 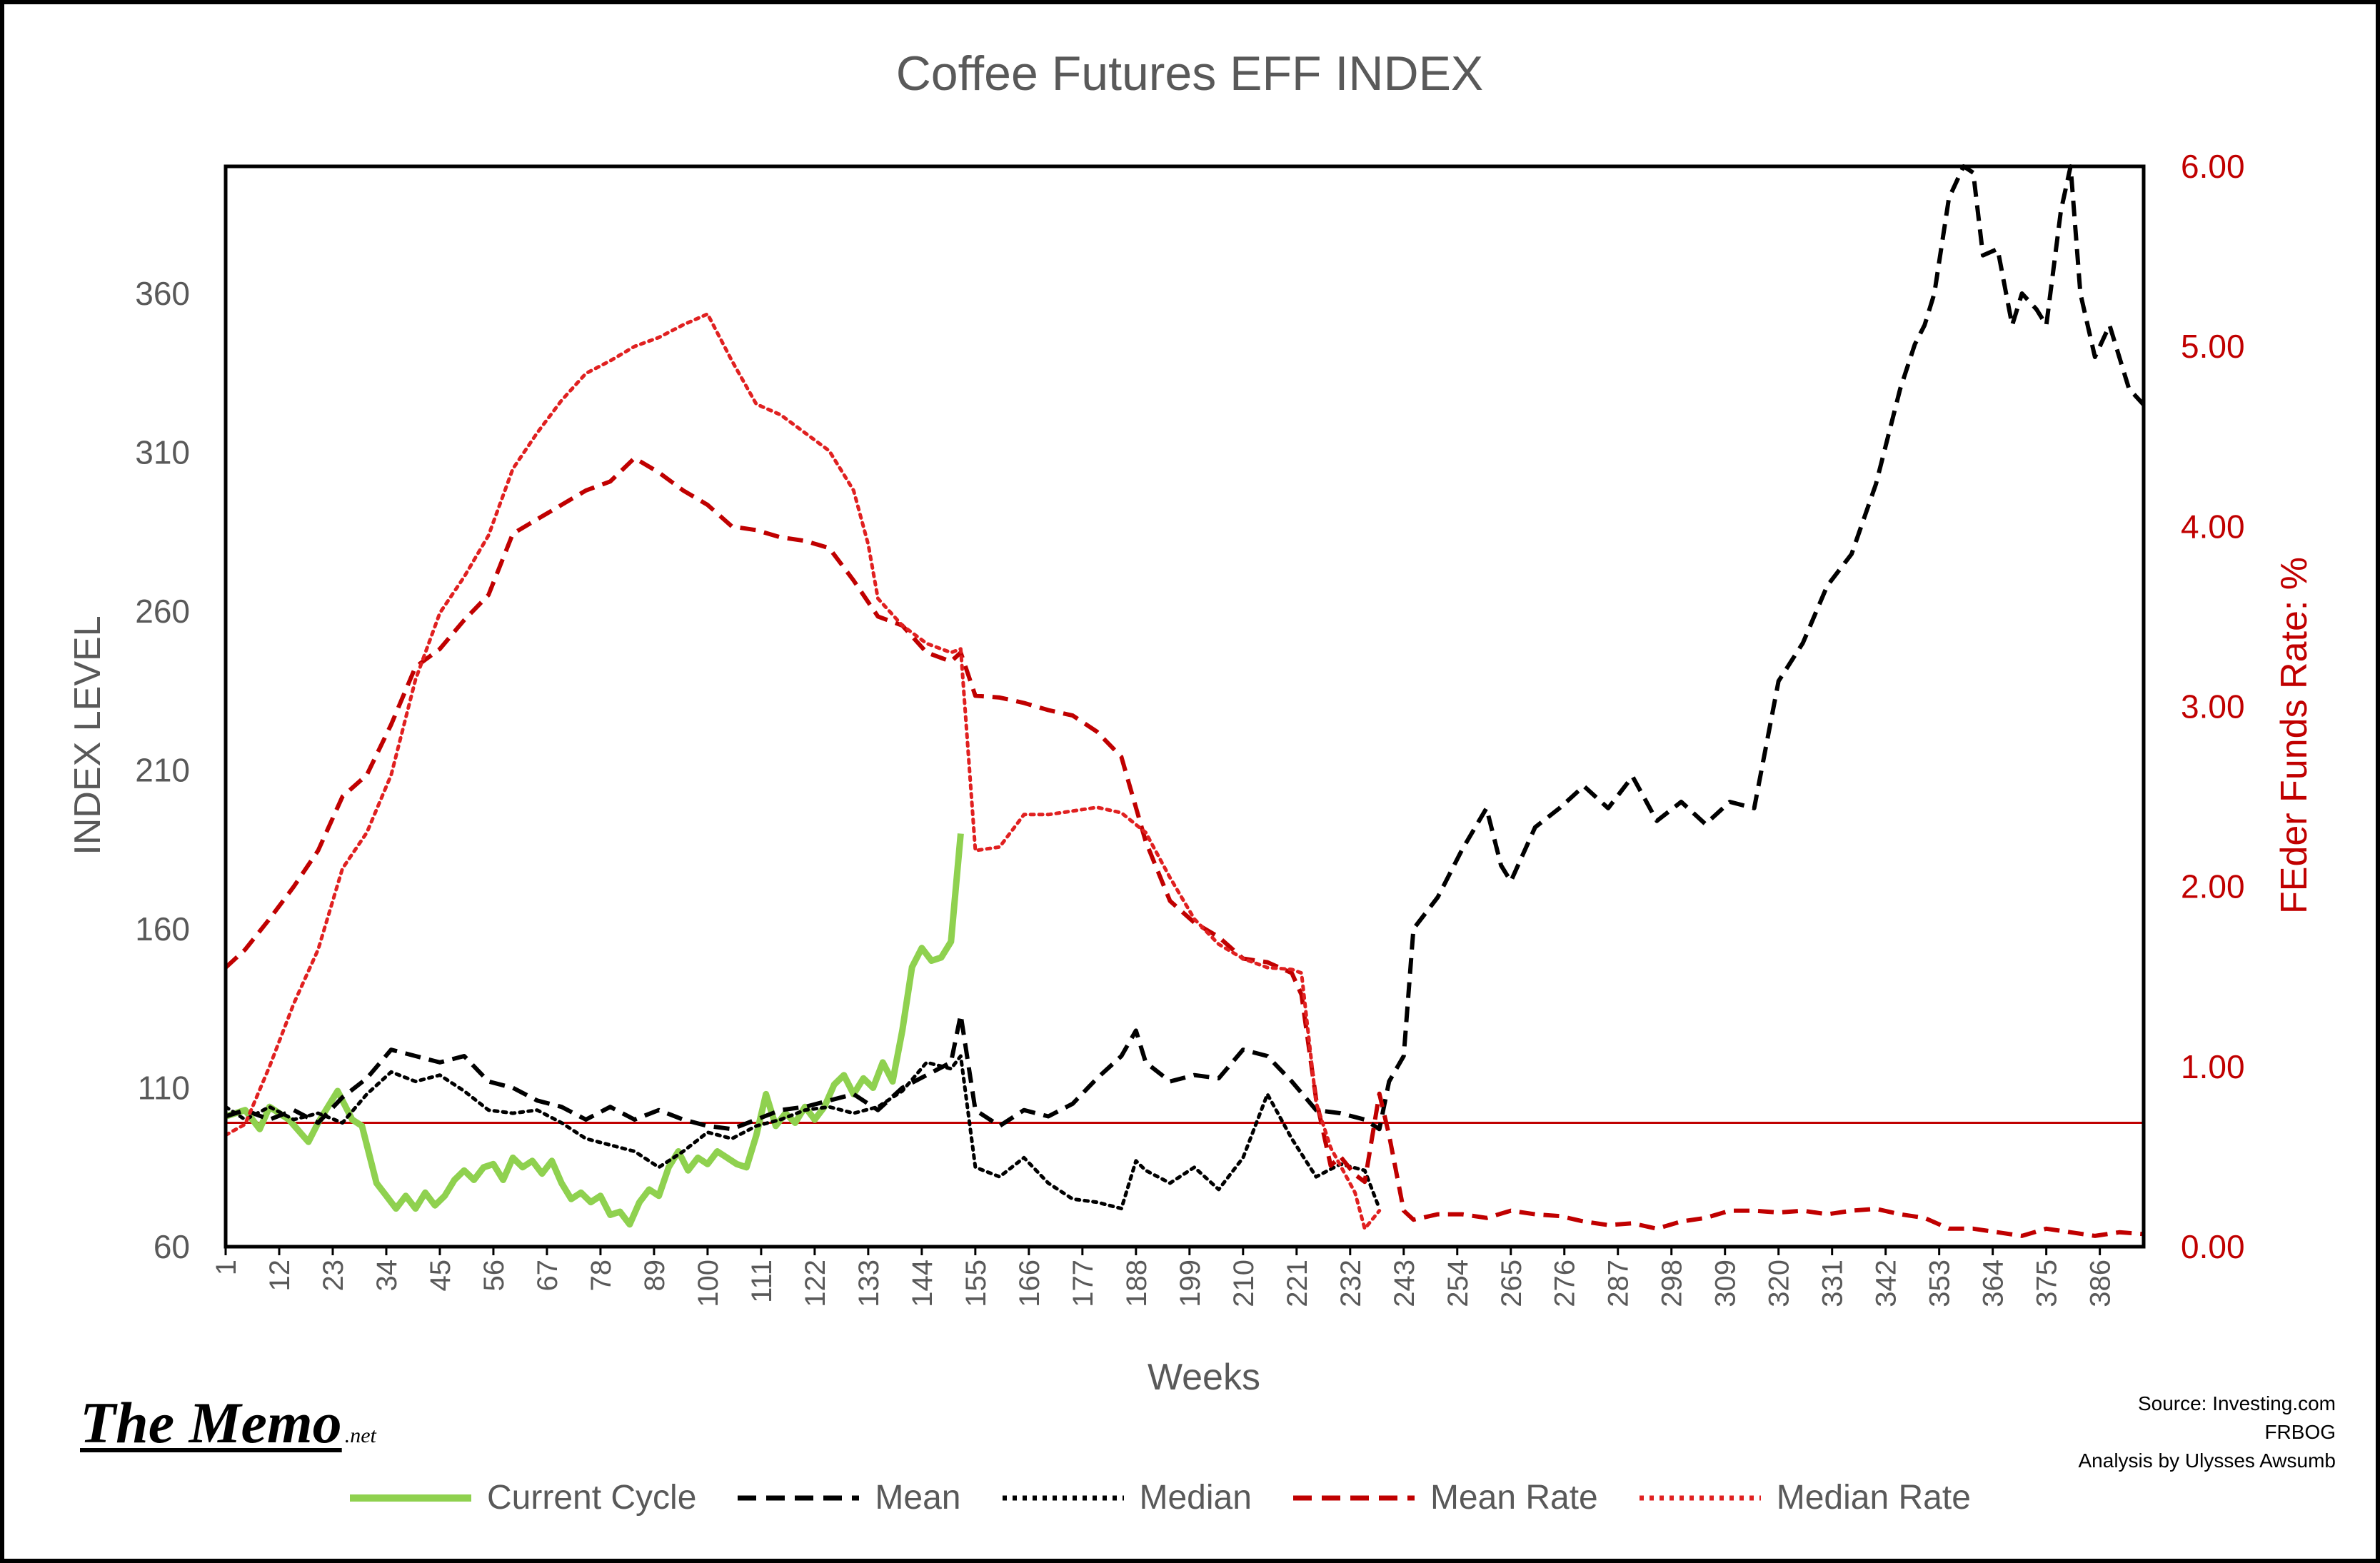 I want to click on legend-label: Mean Rate, so click(x=1514, y=1497).